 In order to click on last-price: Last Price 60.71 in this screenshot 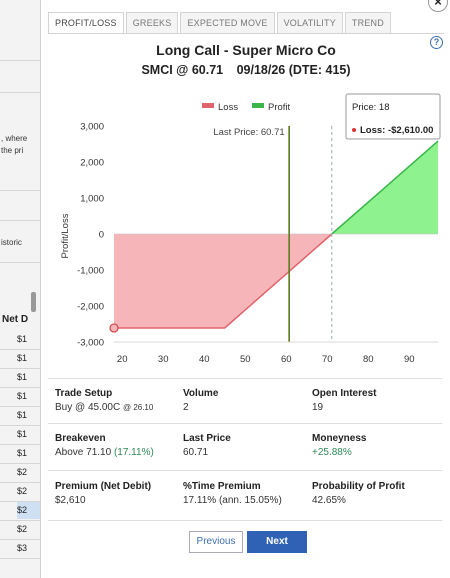, I will do `click(207, 445)`.